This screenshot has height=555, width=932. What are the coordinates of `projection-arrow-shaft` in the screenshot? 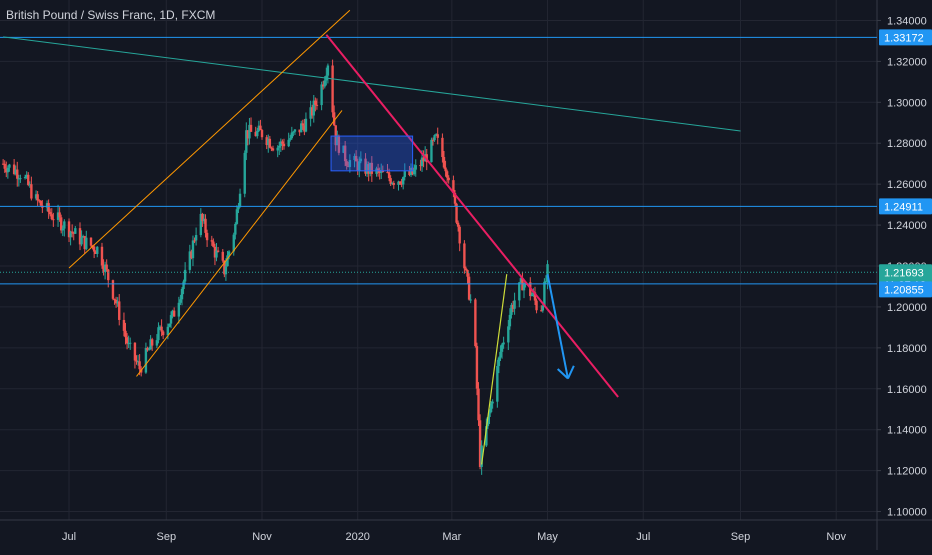 It's located at (557, 326).